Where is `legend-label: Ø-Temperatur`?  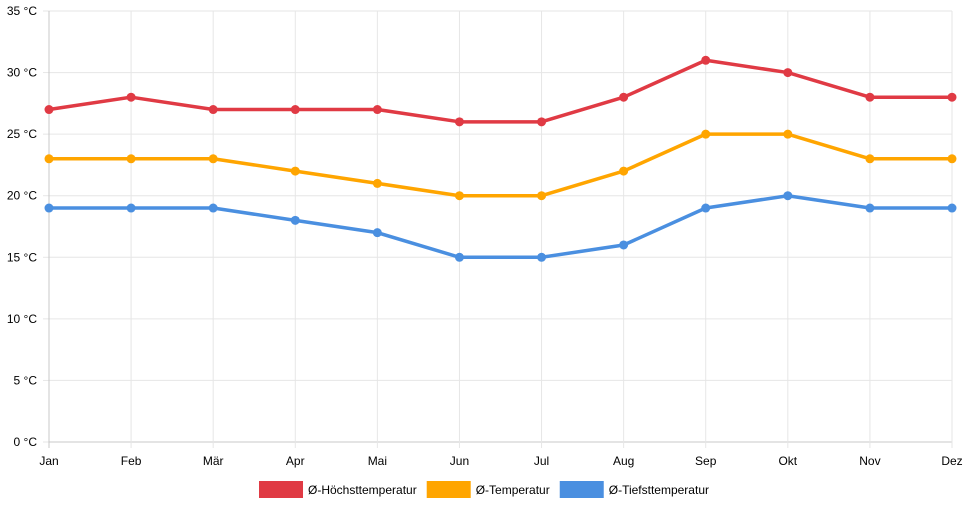
legend-label: Ø-Temperatur is located at coordinates (513, 490).